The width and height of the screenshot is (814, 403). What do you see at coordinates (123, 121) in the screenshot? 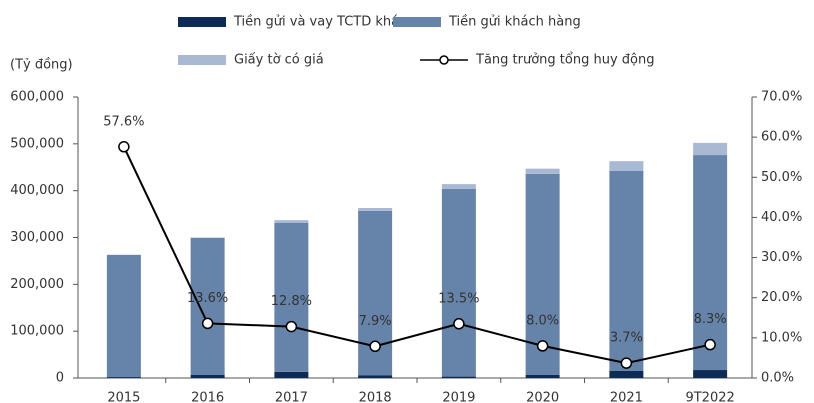
I see `data-label: 57.6%` at bounding box center [123, 121].